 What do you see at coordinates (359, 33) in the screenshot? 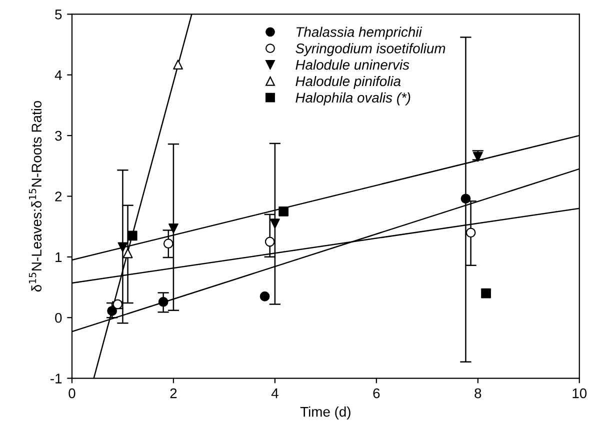
I see `legend-label: Thalassia hemprichii` at bounding box center [359, 33].